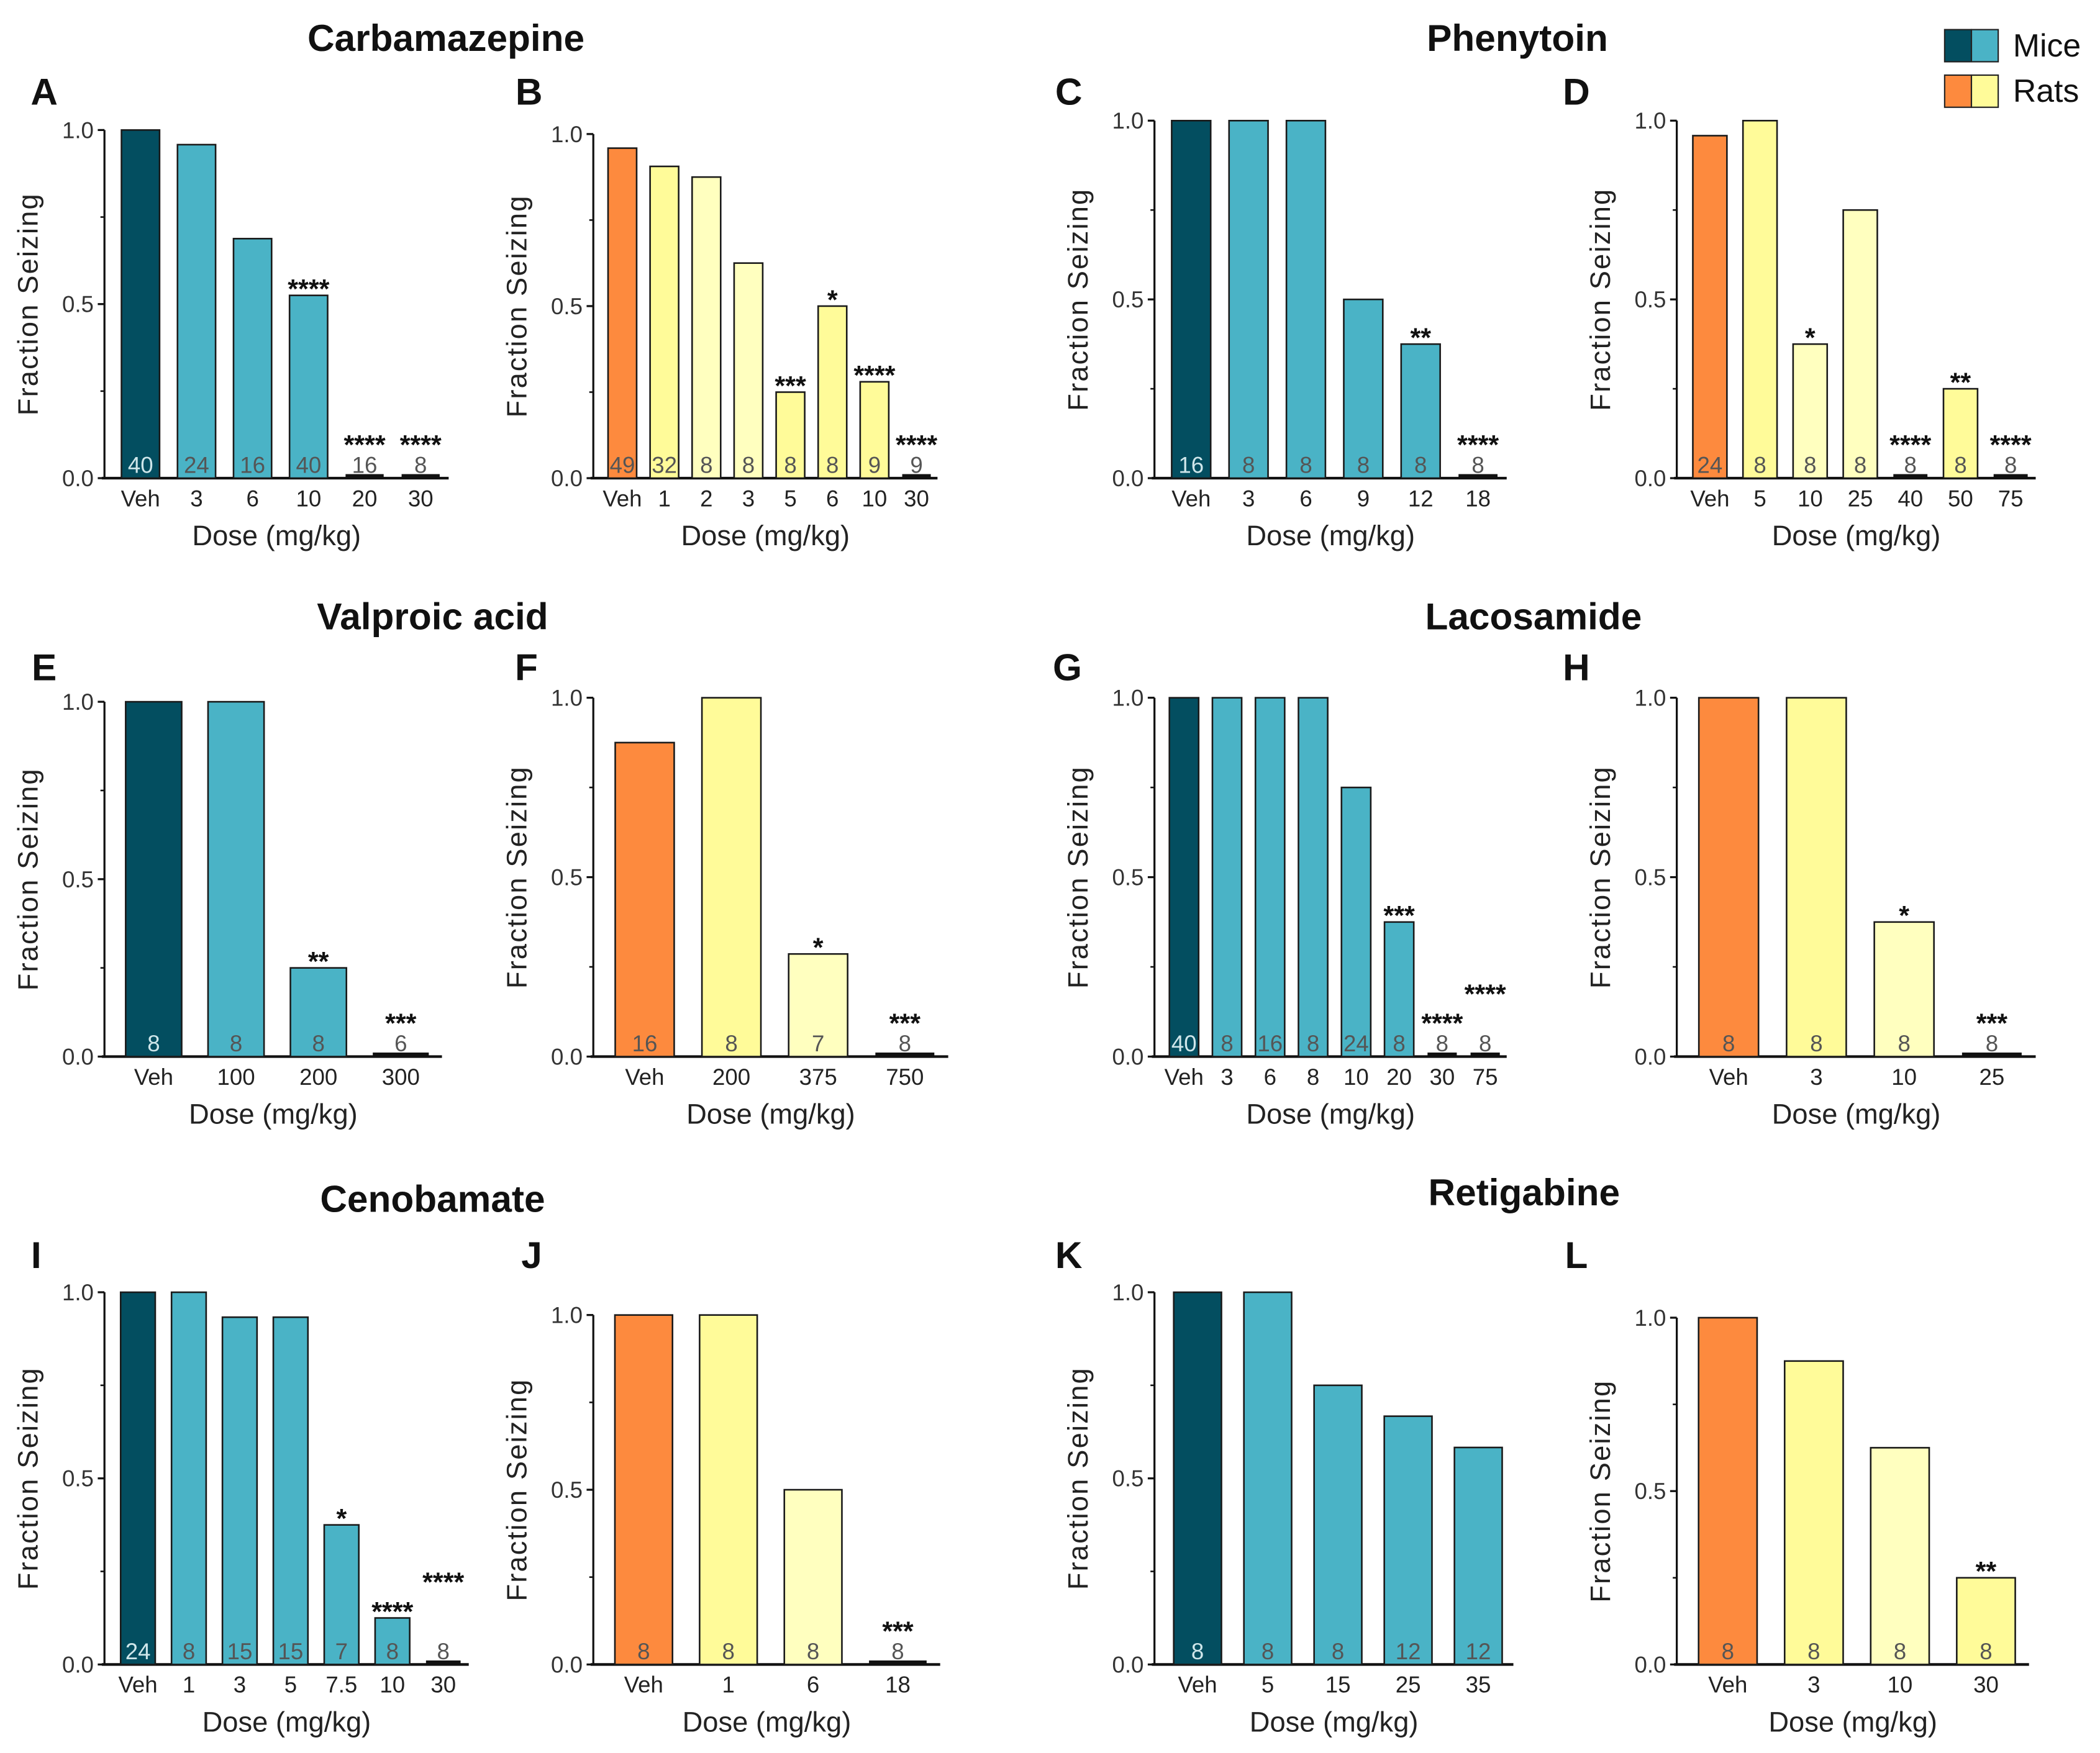  What do you see at coordinates (445, 38) in the screenshot?
I see `drug-title: Carbamazepine` at bounding box center [445, 38].